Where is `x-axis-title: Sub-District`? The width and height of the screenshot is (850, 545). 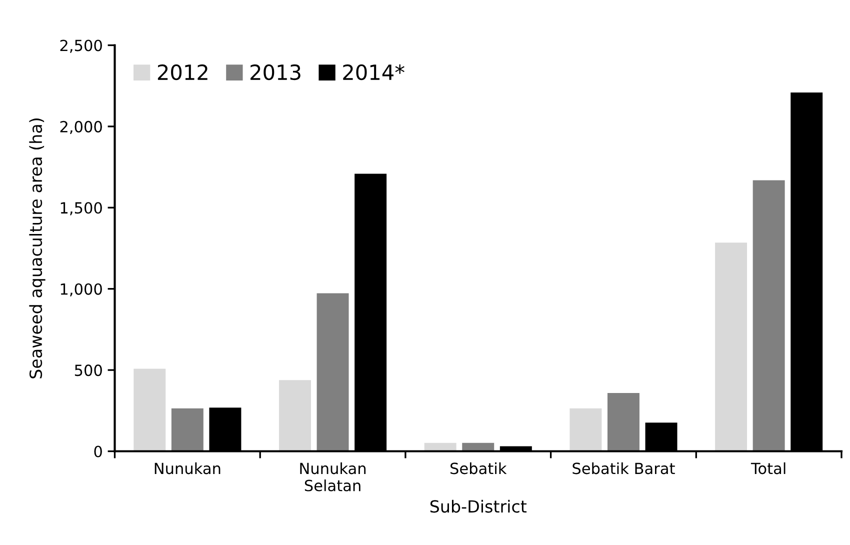
x-axis-title: Sub-District is located at coordinates (478, 506).